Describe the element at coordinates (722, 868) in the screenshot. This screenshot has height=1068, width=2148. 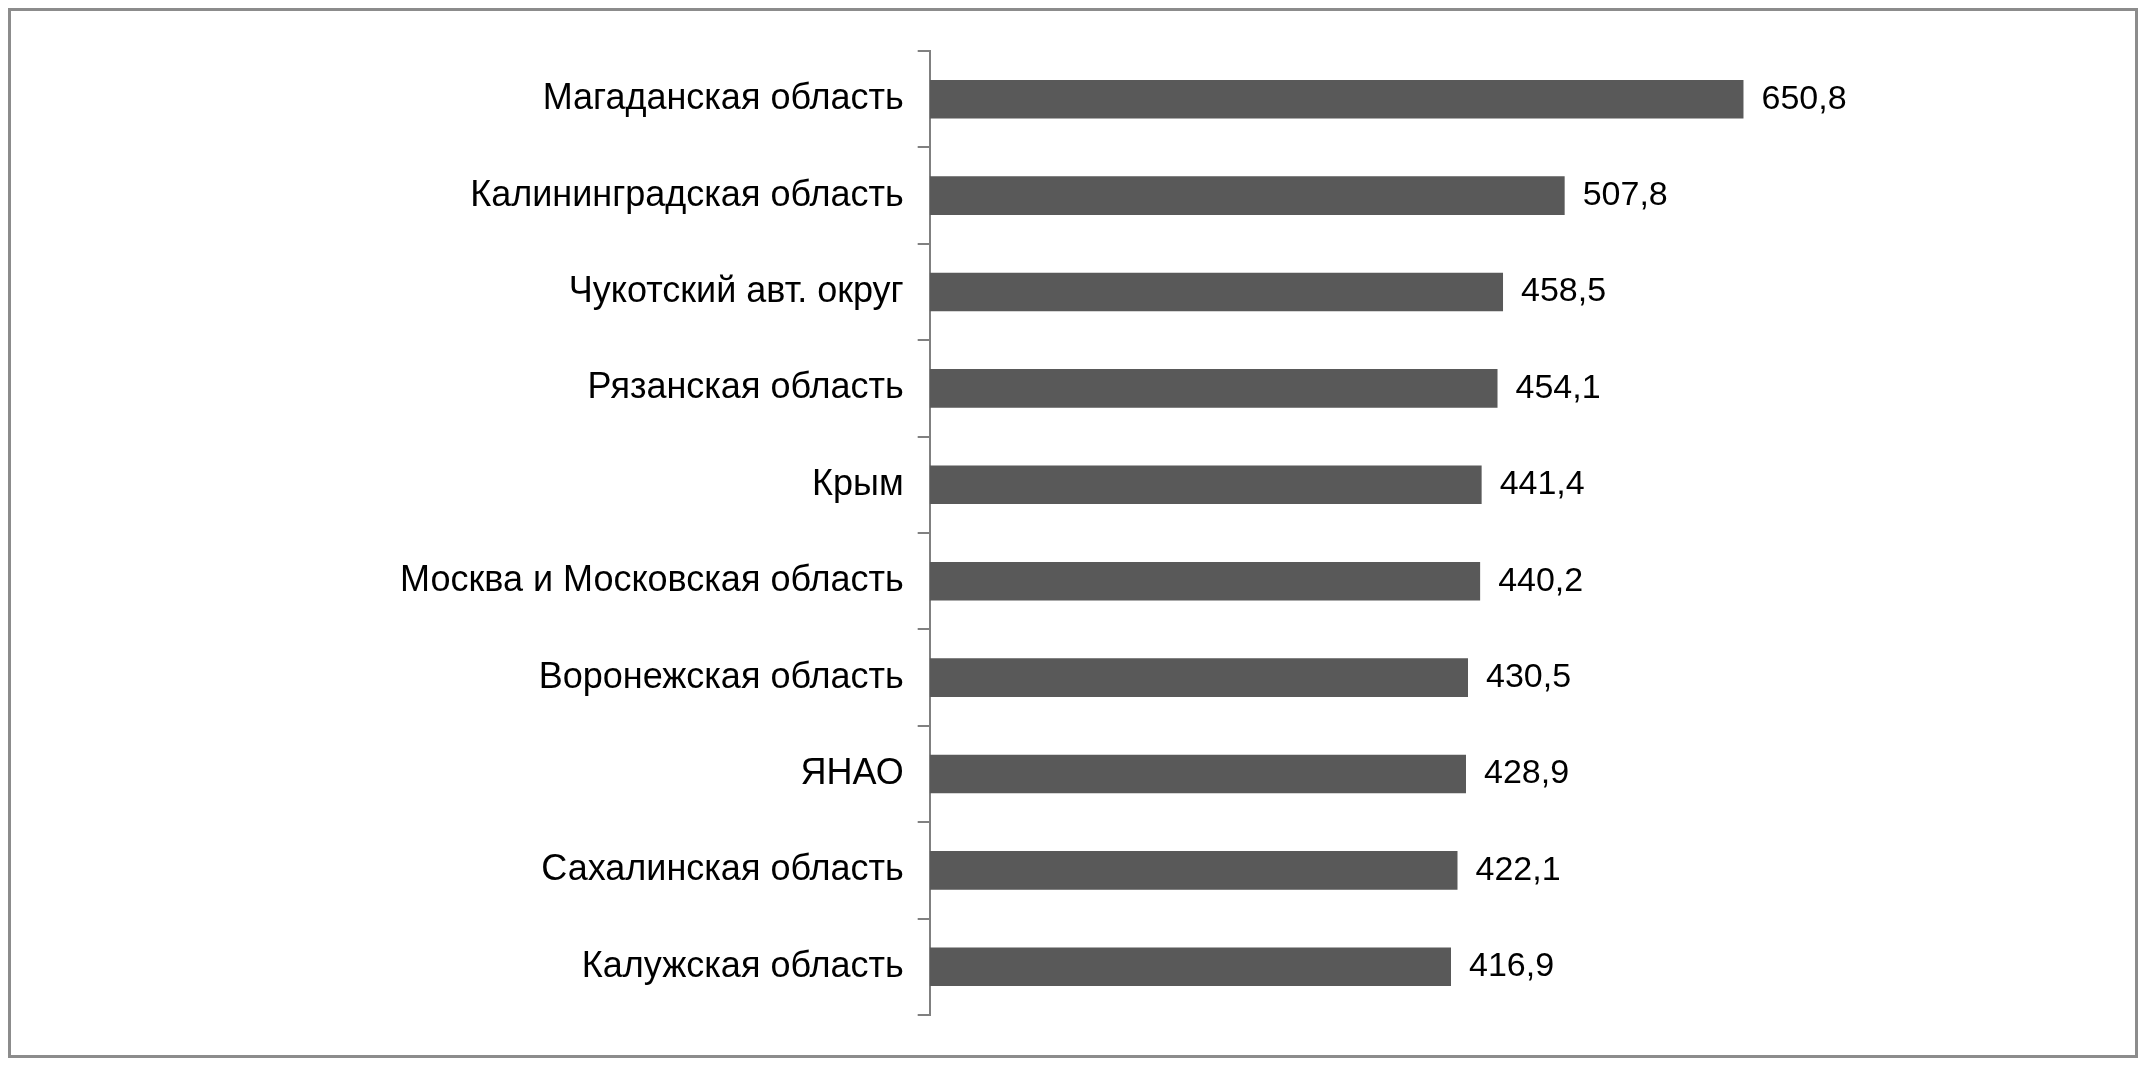
I see `y-tick-label: Сахалинская область` at that location.